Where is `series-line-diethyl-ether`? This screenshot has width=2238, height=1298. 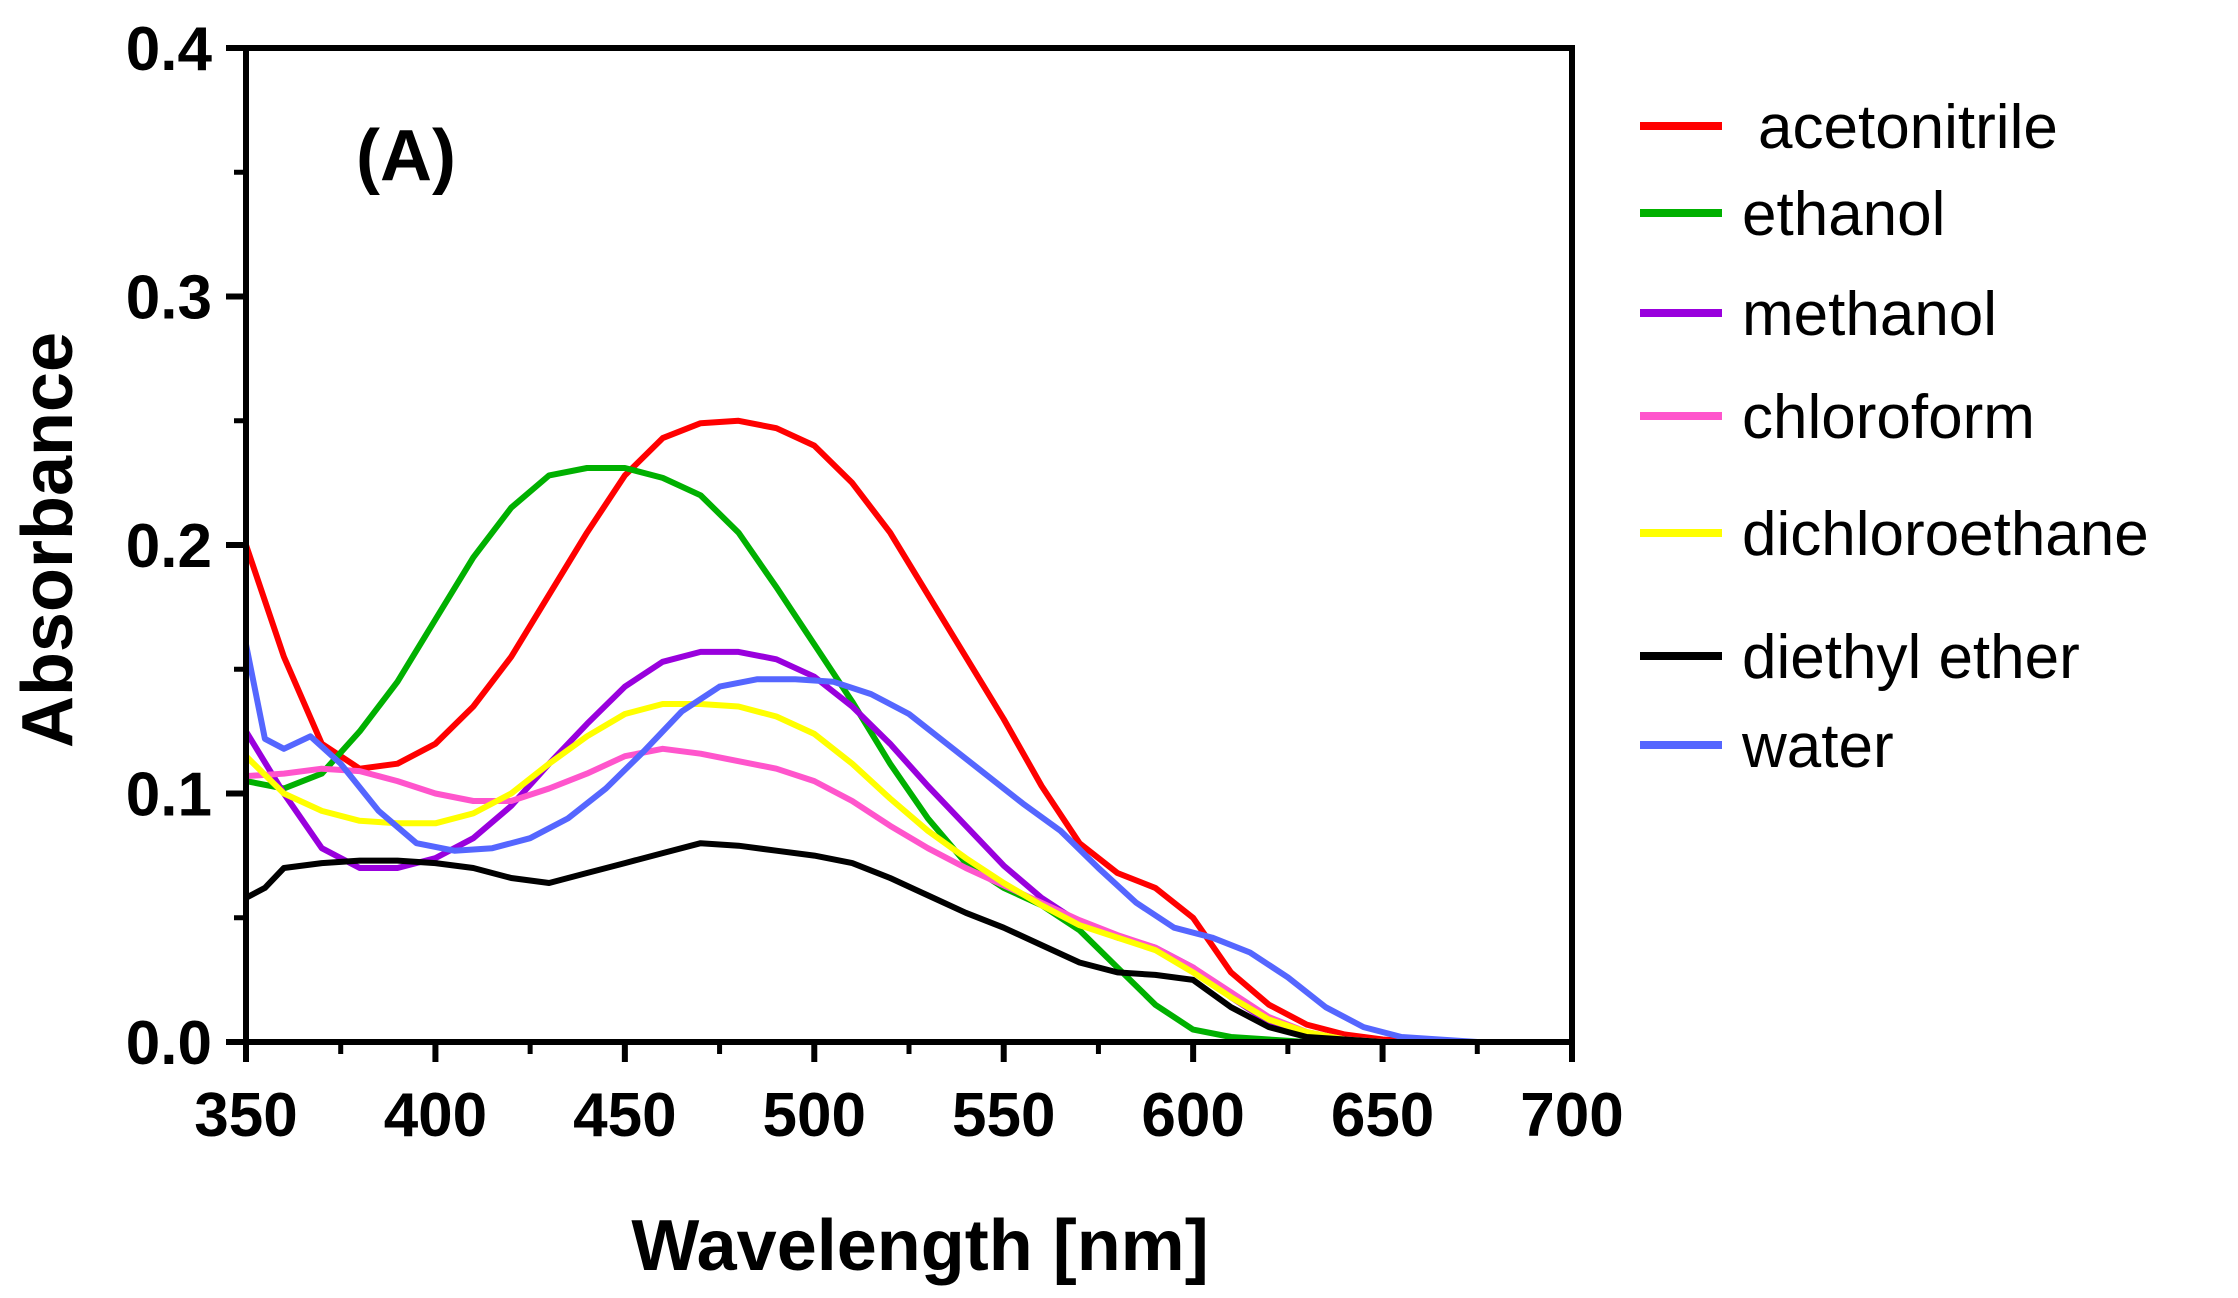
series-line-diethyl-ether is located at coordinates (833, 942).